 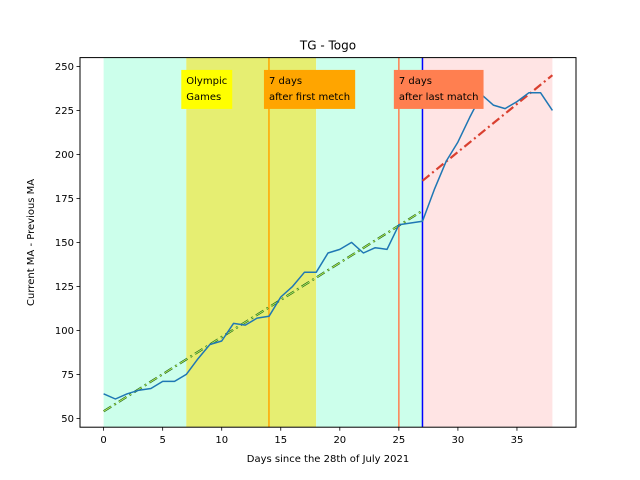 I want to click on region-pre-olympics, so click(x=145, y=242).